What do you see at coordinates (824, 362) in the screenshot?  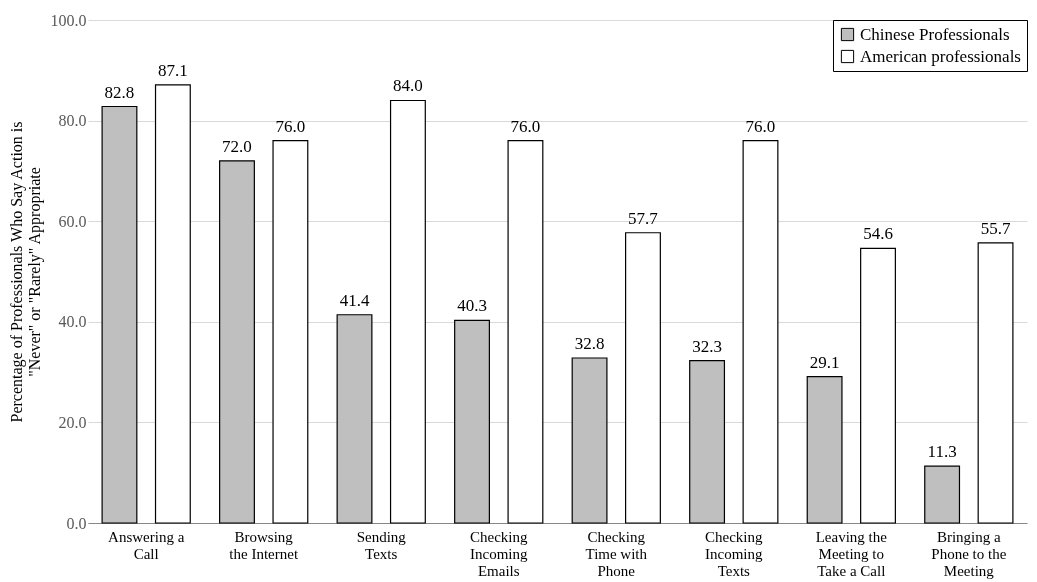 I see `data-label: 29.1` at bounding box center [824, 362].